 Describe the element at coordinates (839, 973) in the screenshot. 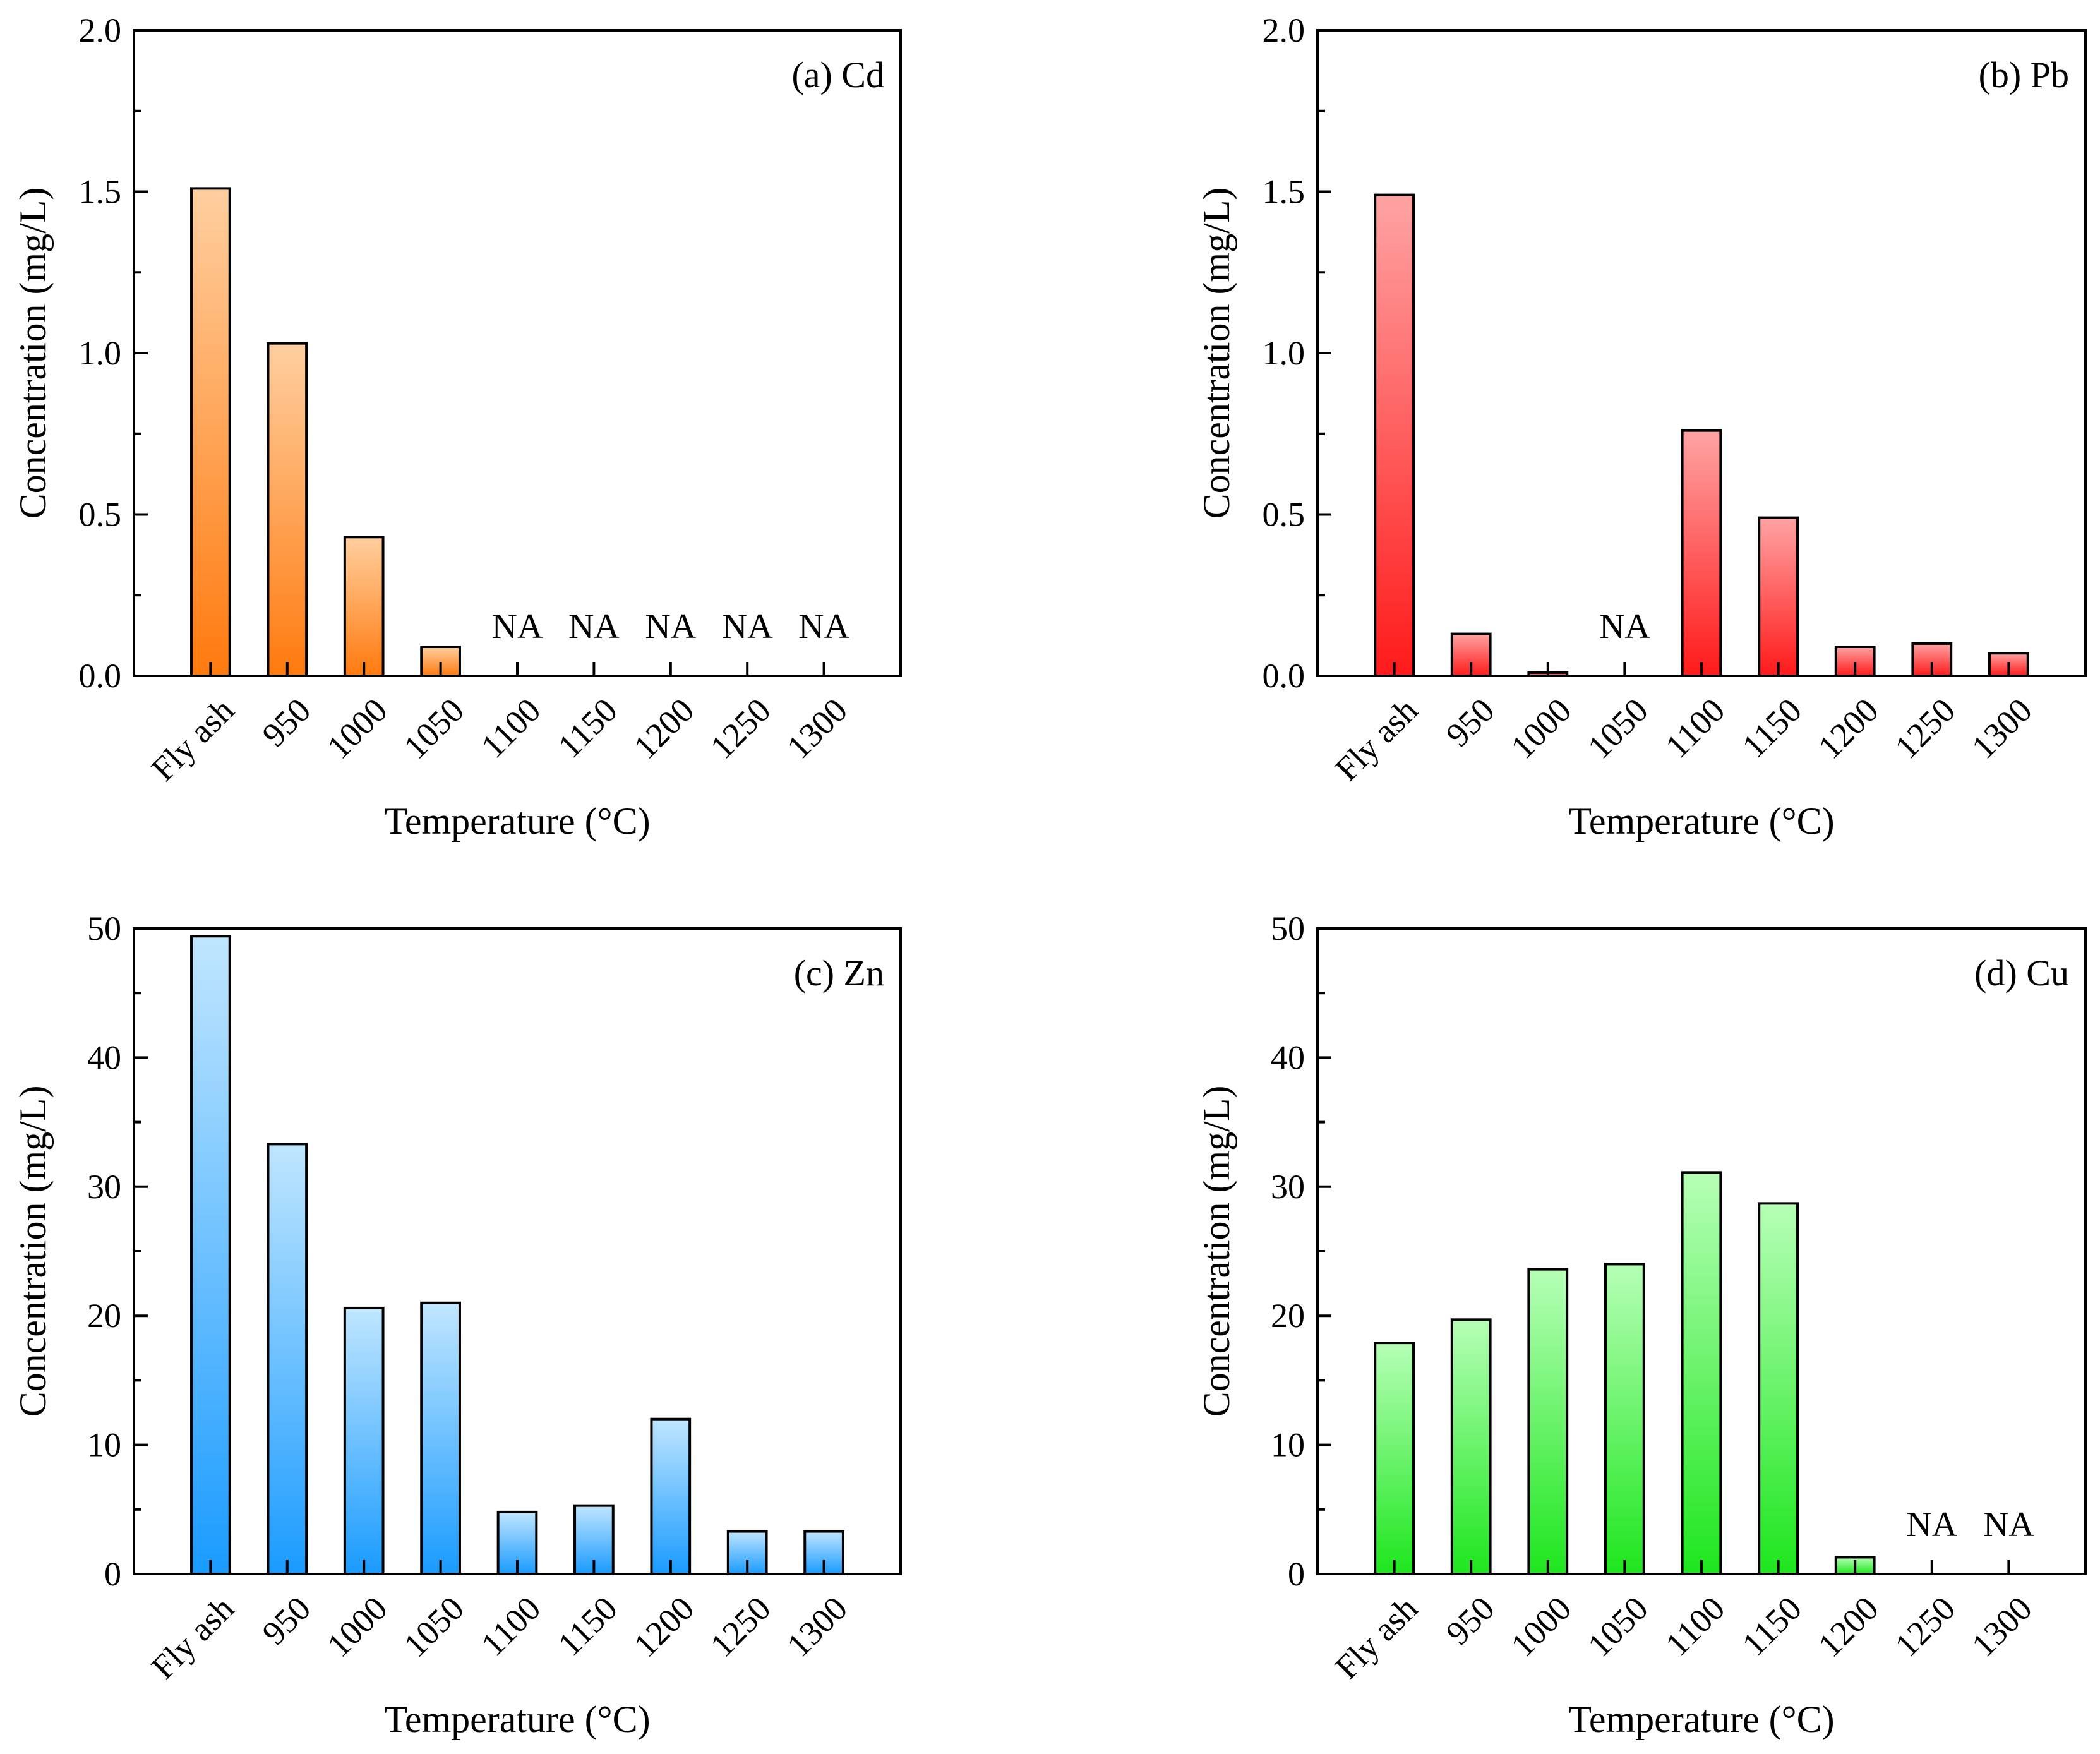

I see `panel-label: (c) Zn` at that location.